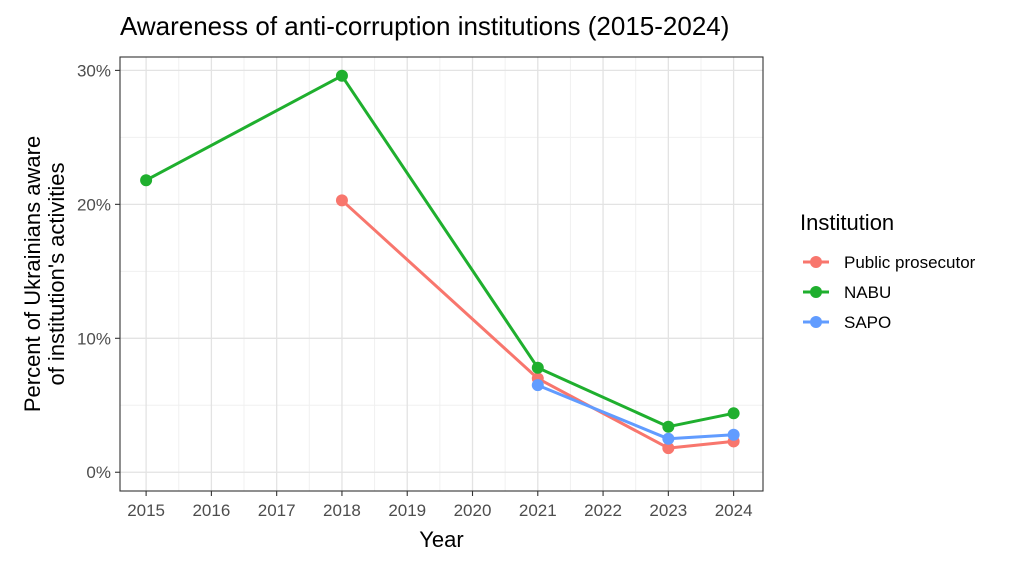  I want to click on legend-item-public-prosecutor: Public prosecutor, so click(889, 262).